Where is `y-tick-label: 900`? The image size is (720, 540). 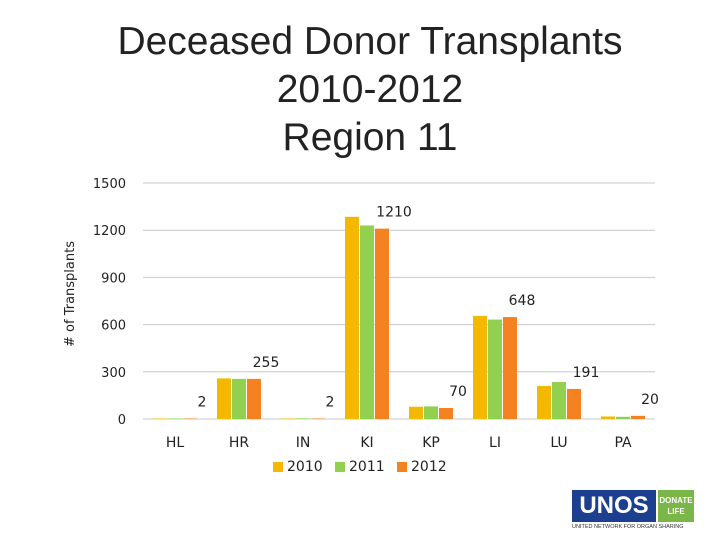 y-tick-label: 900 is located at coordinates (113, 278).